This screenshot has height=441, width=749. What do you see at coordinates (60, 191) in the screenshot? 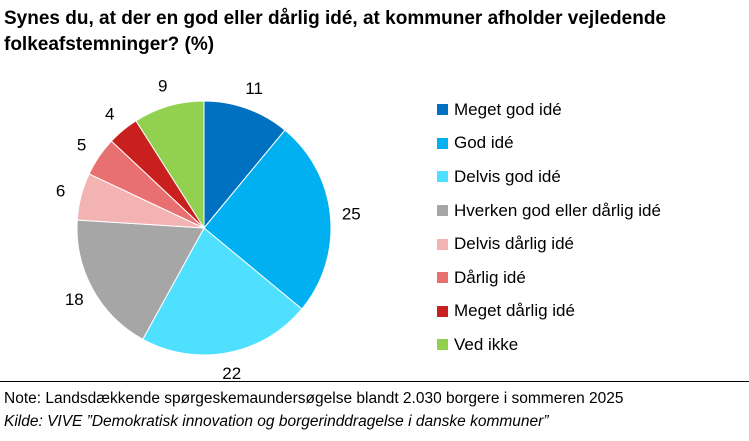
I see `data-label: 6` at bounding box center [60, 191].